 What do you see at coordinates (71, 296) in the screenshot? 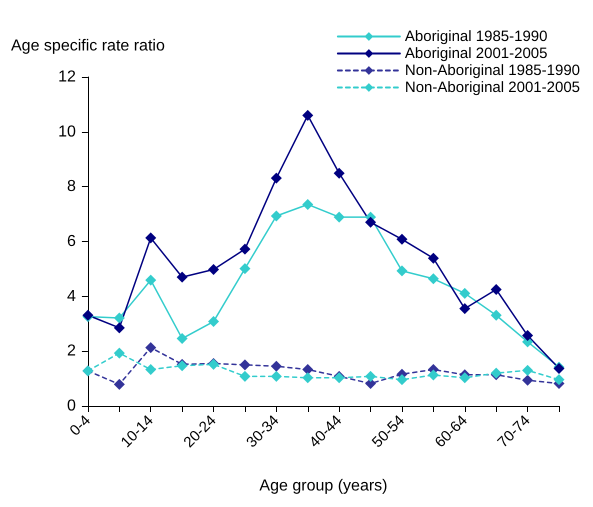
I see `y-tick-label: 4` at bounding box center [71, 296].